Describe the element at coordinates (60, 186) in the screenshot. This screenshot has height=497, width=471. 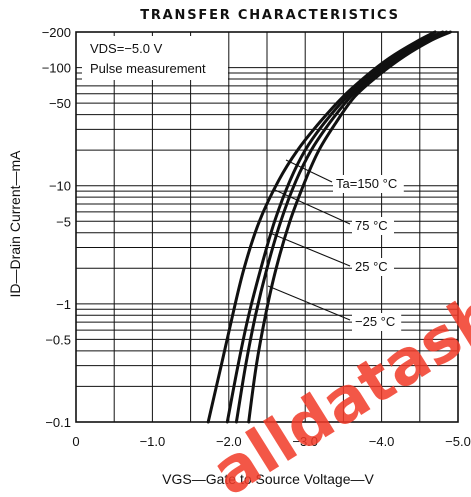
I see `y-tick-label: −10` at that location.